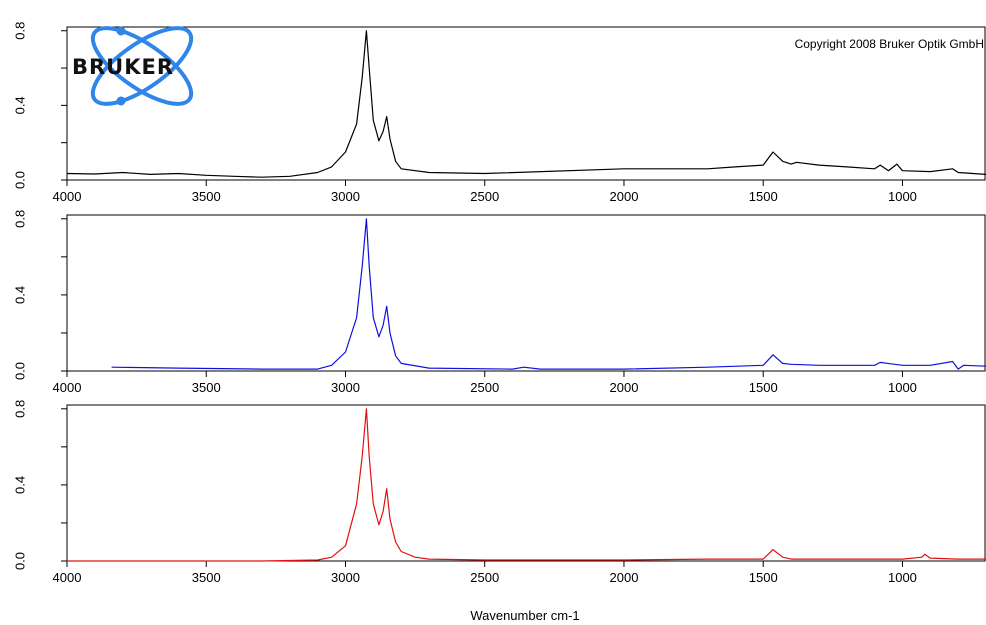  Describe the element at coordinates (123, 67) in the screenshot. I see `logo-text: BRUKER` at that location.